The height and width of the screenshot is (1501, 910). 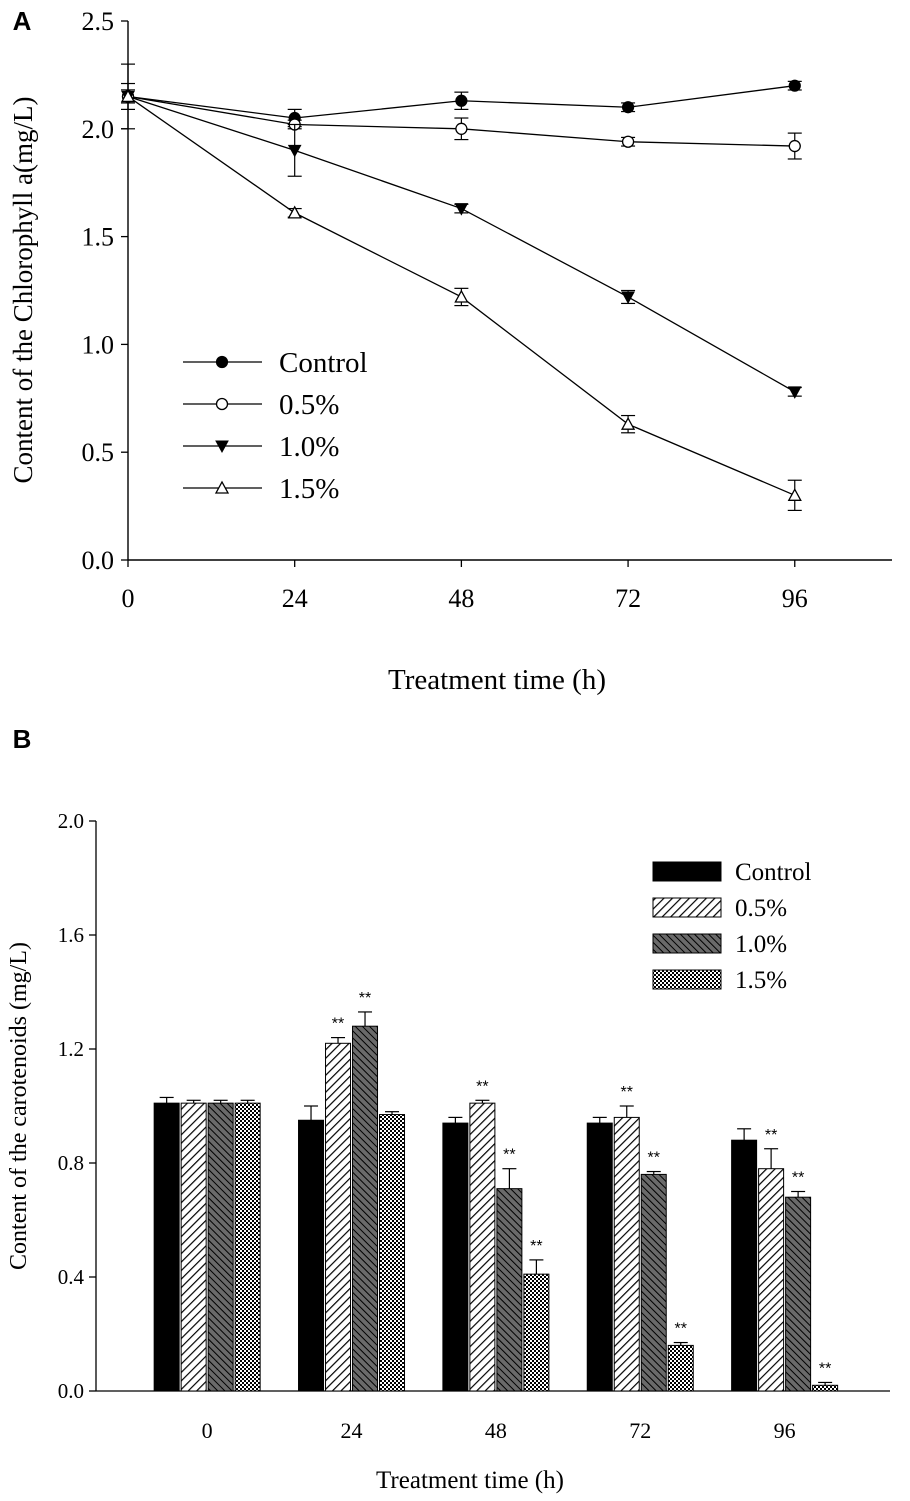 I want to click on y-tick-label: 1.2, so click(x=71, y=1049).